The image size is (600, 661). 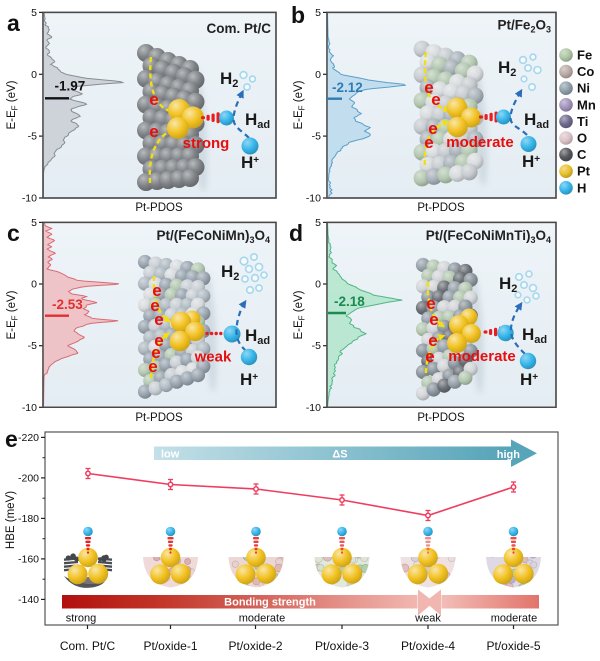 I want to click on svg-text: Bonding strength, so click(x=270, y=603).